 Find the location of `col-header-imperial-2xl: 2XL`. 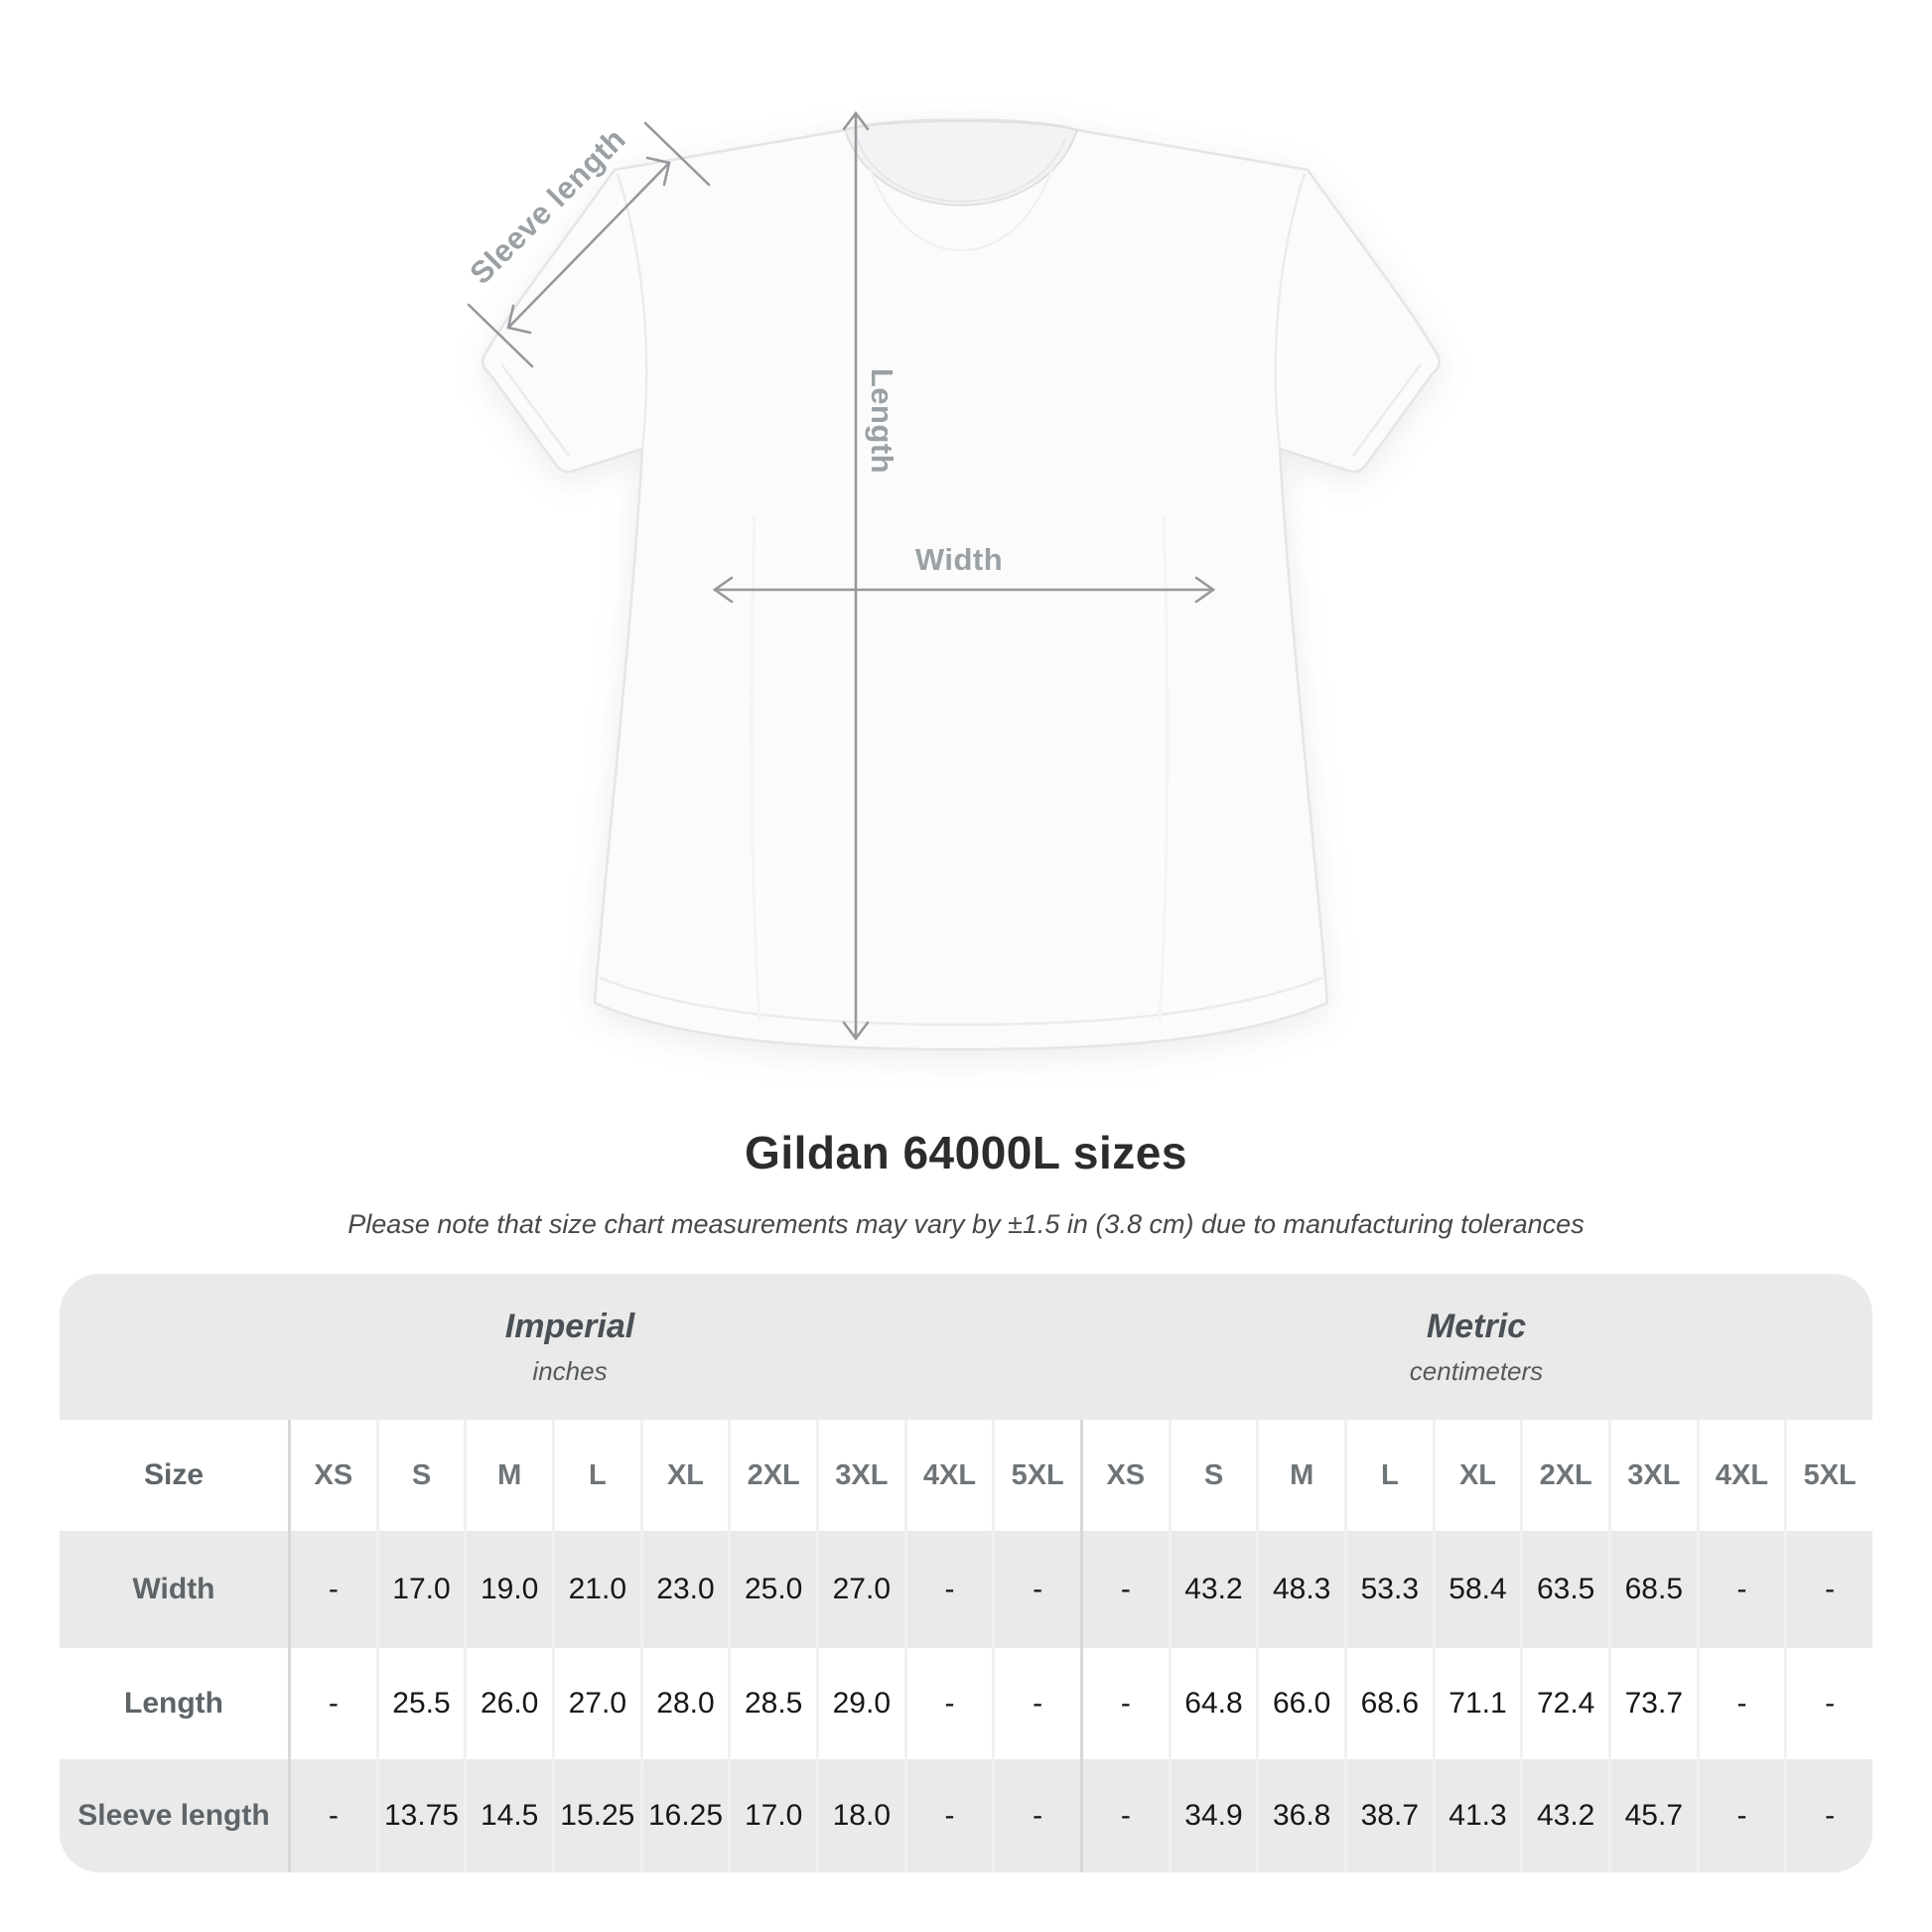

col-header-imperial-2xl: 2XL is located at coordinates (772, 1475).